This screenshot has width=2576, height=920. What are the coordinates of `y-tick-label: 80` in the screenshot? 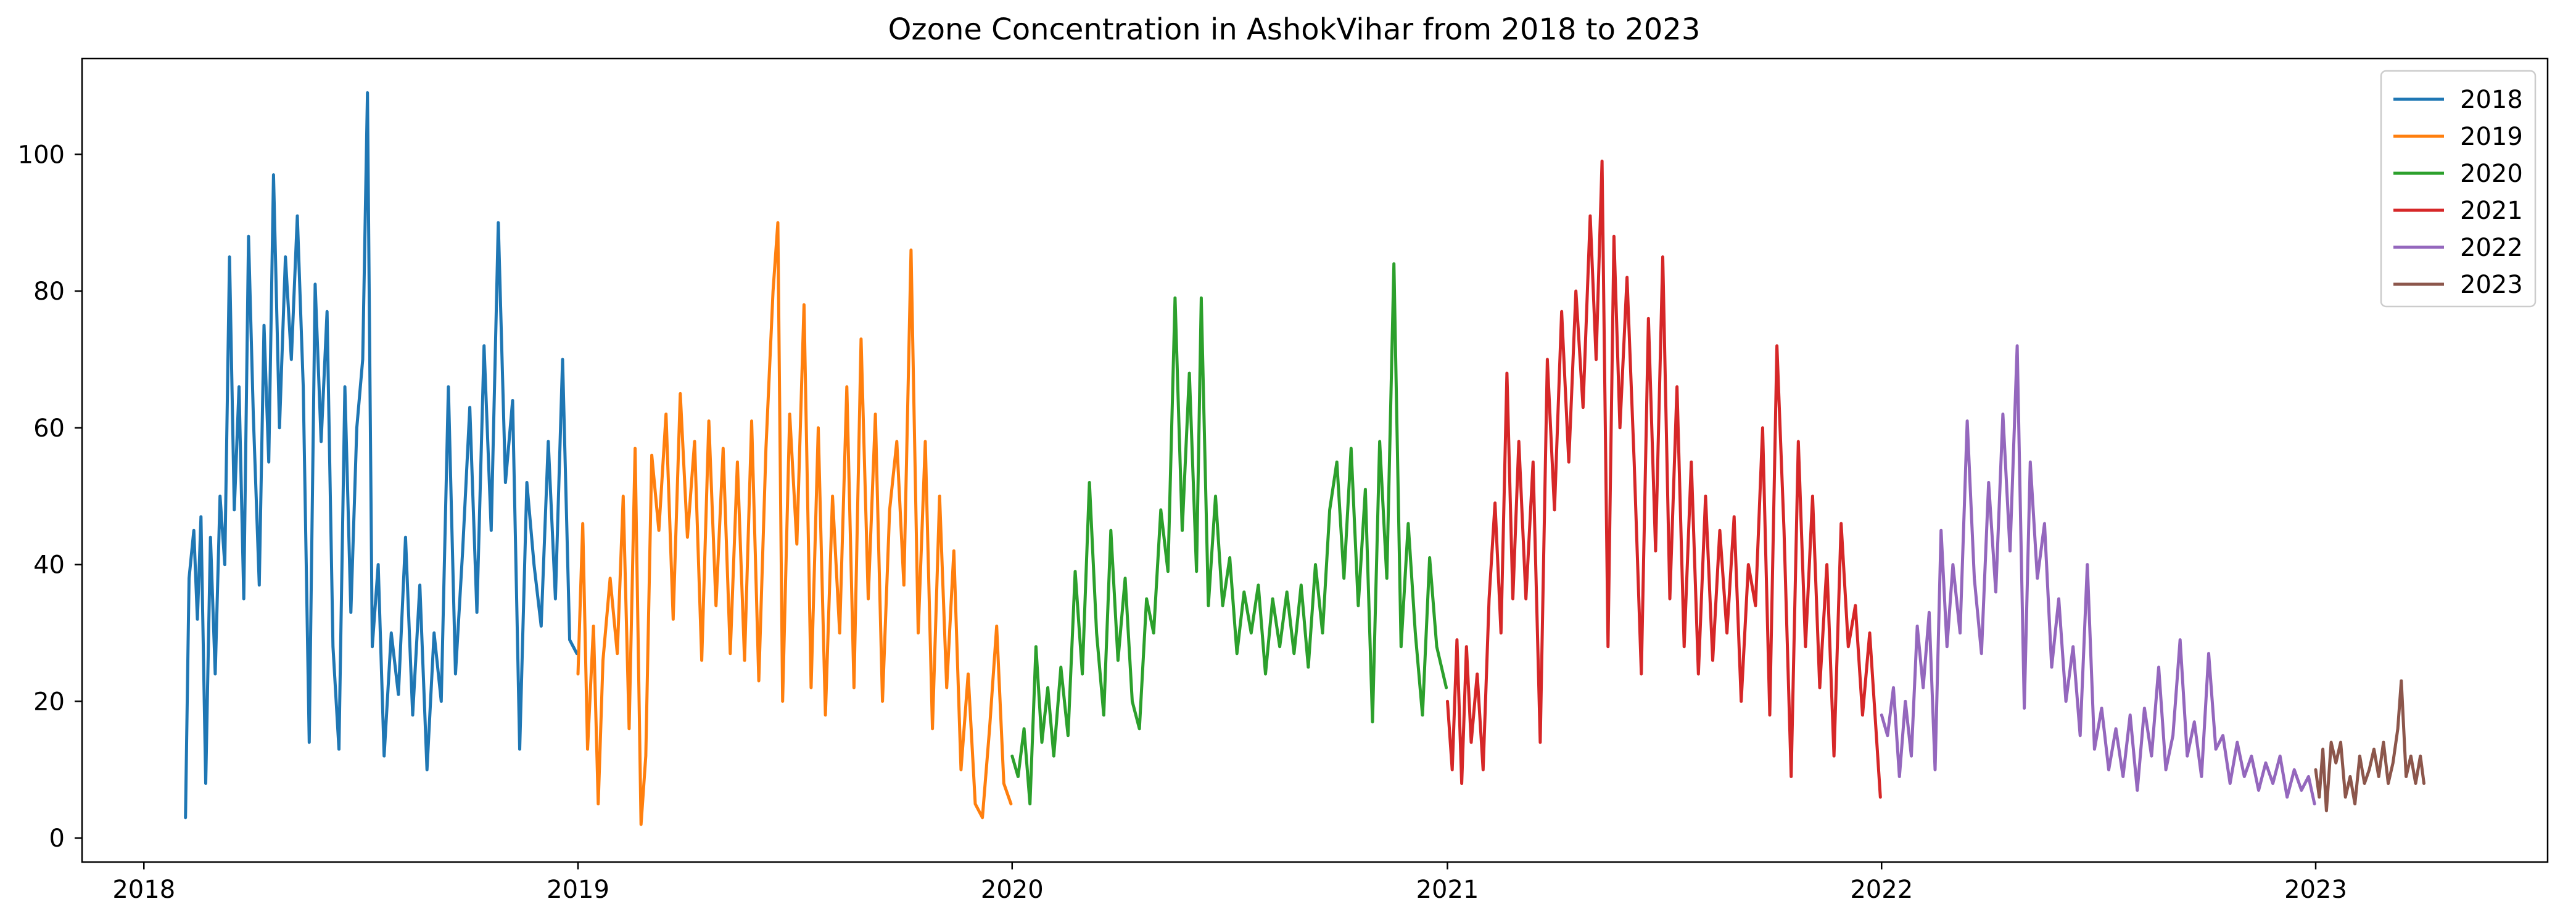 It's located at (49, 291).